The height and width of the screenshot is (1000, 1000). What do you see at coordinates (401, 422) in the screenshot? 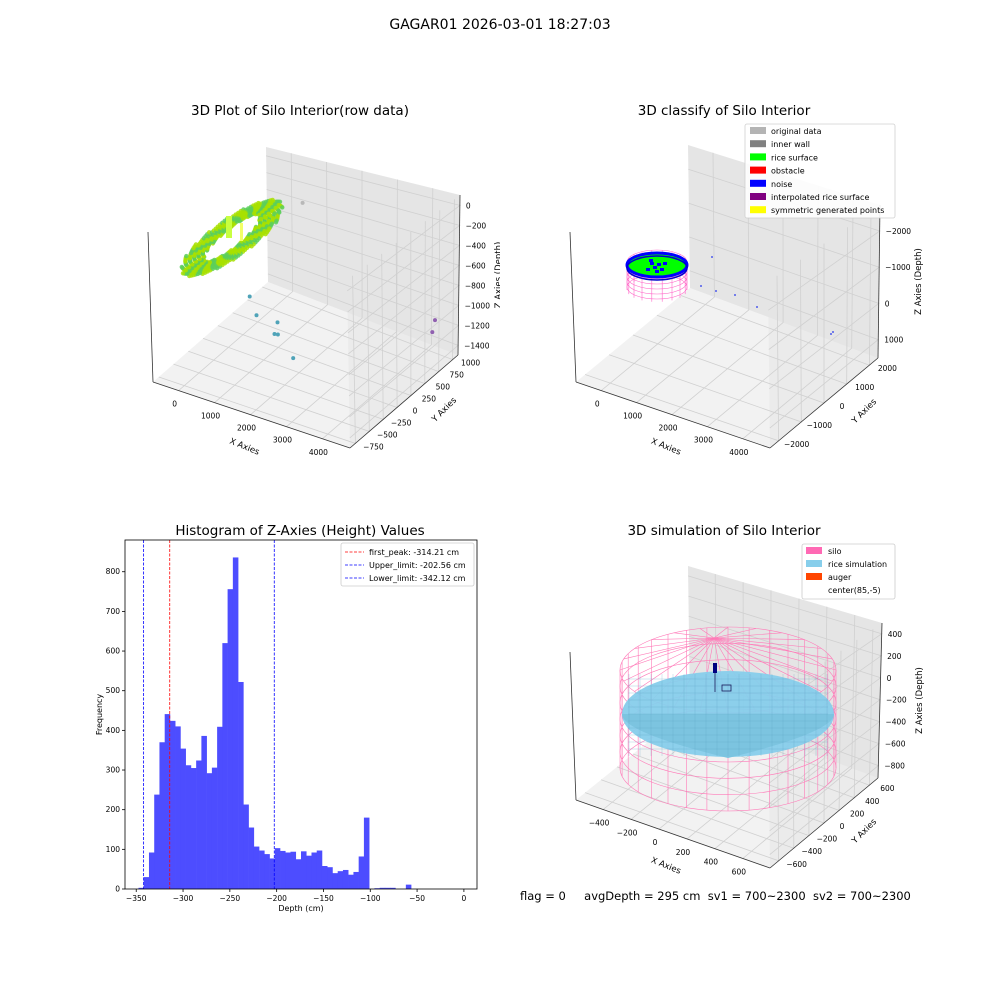
I see `y-tick-label: −250` at bounding box center [401, 422].